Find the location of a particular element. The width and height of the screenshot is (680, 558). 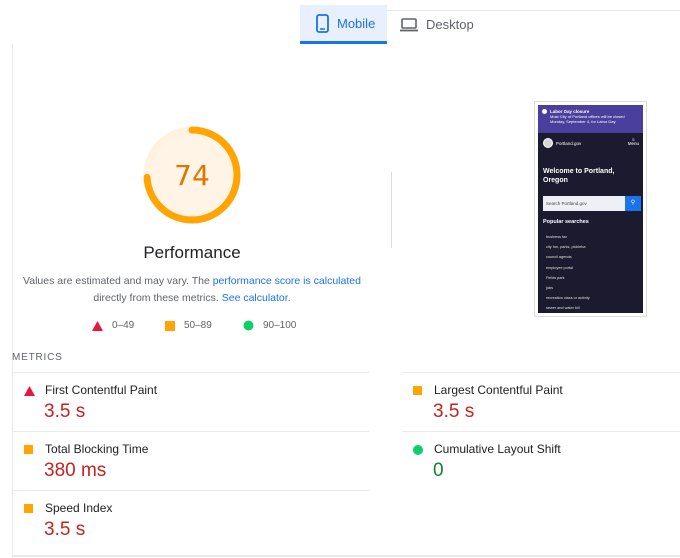

card-border-bottom is located at coordinates (346, 556).